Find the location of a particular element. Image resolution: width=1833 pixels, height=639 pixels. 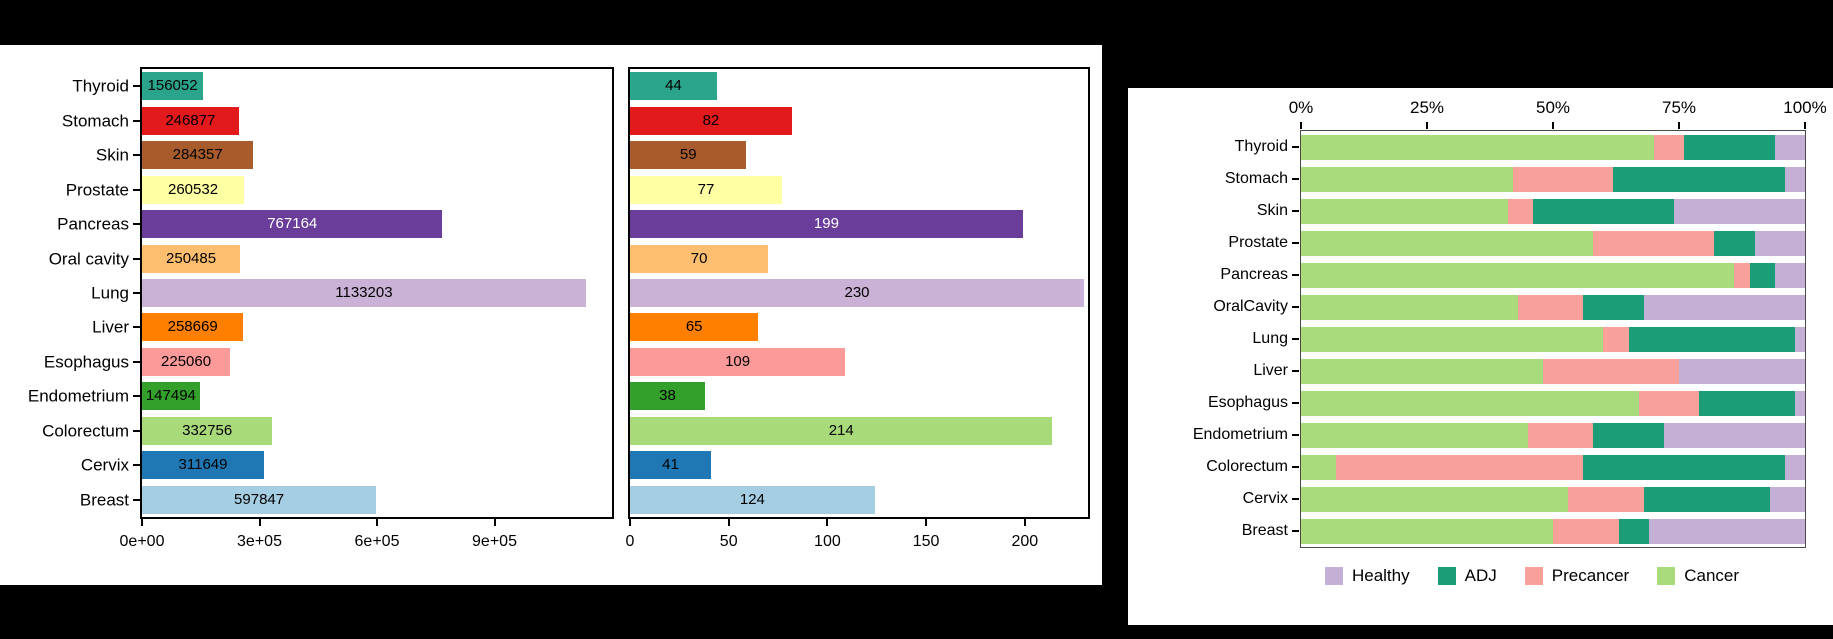

category-label-lung: Lung is located at coordinates (1270, 338).